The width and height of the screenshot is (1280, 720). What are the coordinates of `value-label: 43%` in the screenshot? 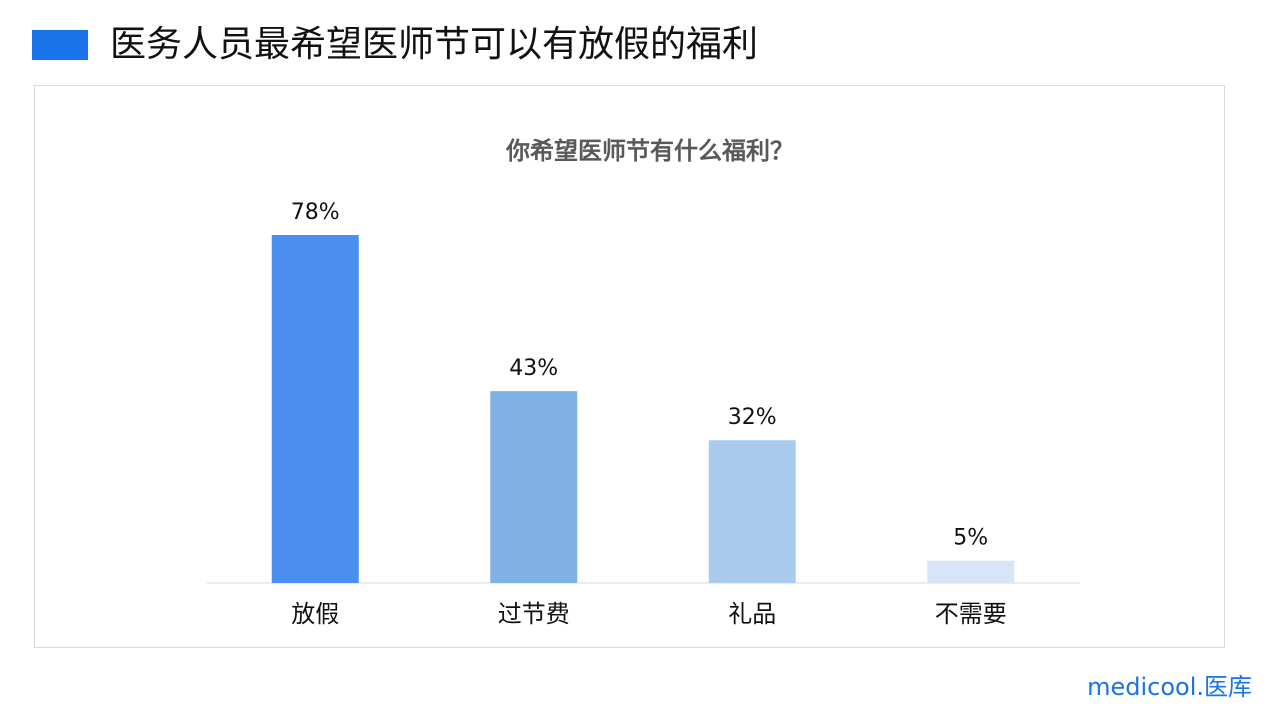 It's located at (533, 368).